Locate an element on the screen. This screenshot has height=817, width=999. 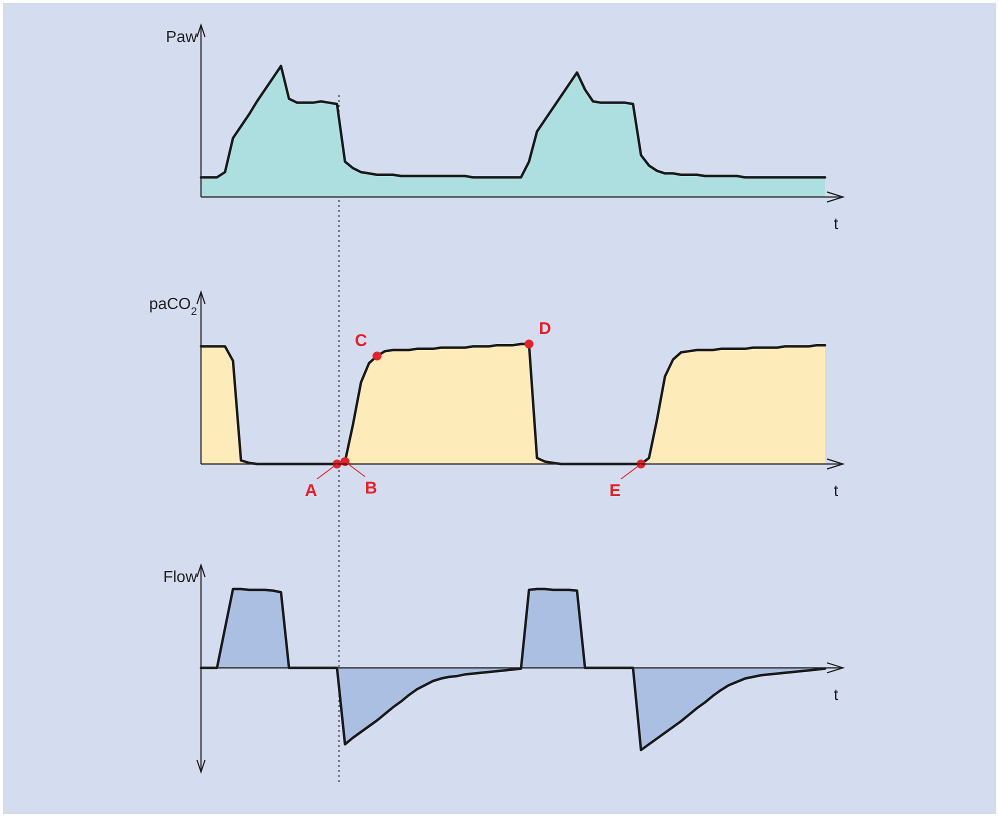
y-axis-title: paCO$_{2}$ is located at coordinates (173, 307).